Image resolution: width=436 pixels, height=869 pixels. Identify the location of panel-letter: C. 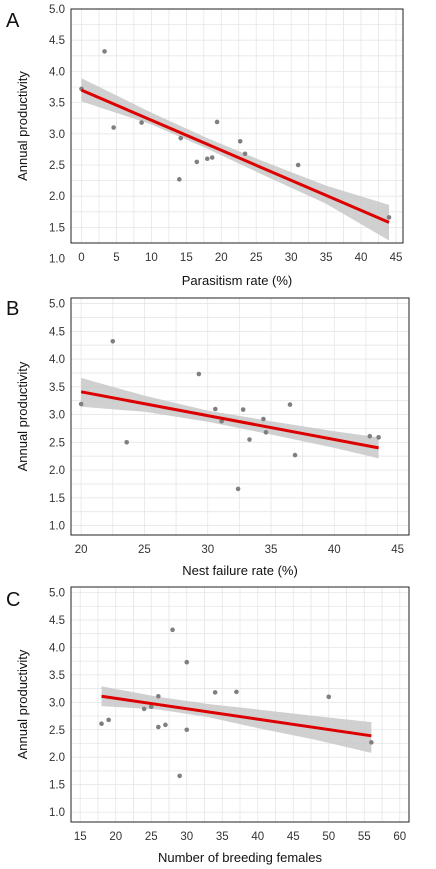
(13, 600).